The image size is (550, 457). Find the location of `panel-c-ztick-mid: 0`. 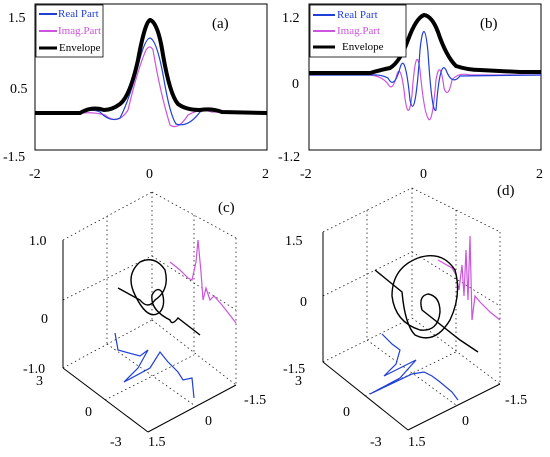

panel-c-ztick-mid: 0 is located at coordinates (44, 319).